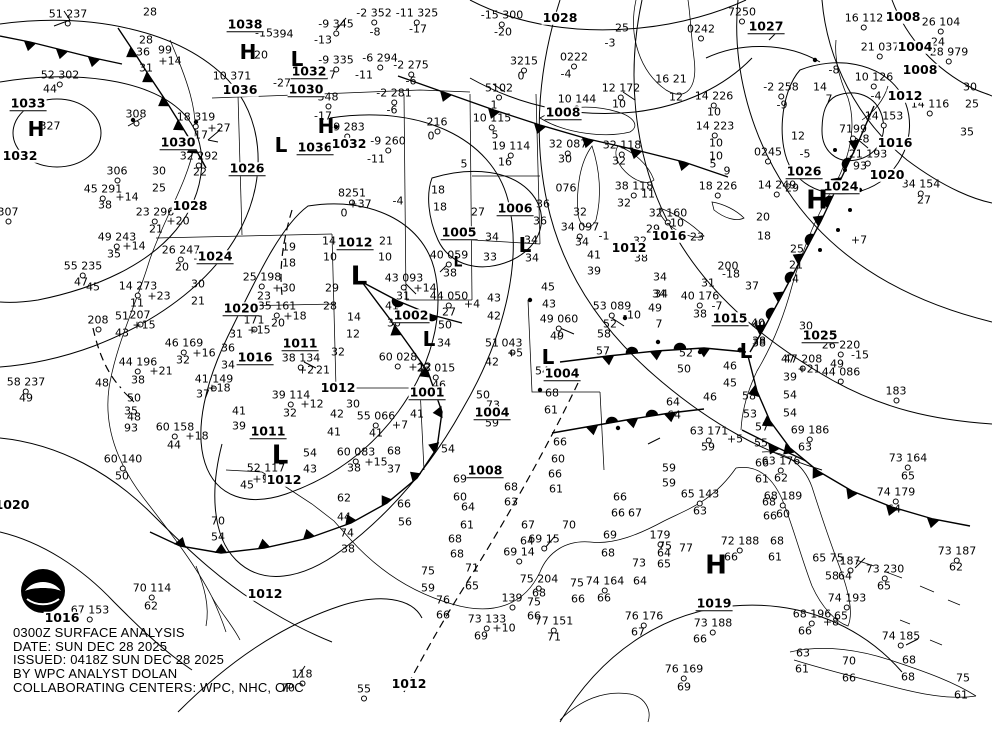  I want to click on isobar-label: 1030, so click(178, 142).